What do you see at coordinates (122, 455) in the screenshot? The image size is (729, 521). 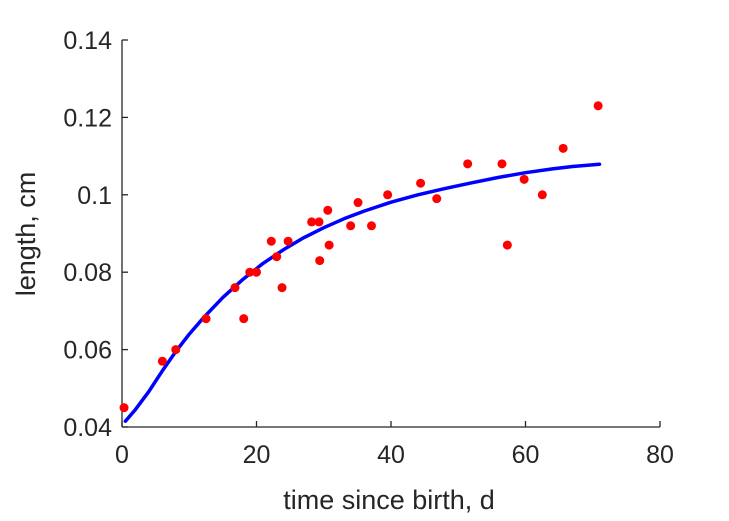 I see `x-tick-label: 0` at bounding box center [122, 455].